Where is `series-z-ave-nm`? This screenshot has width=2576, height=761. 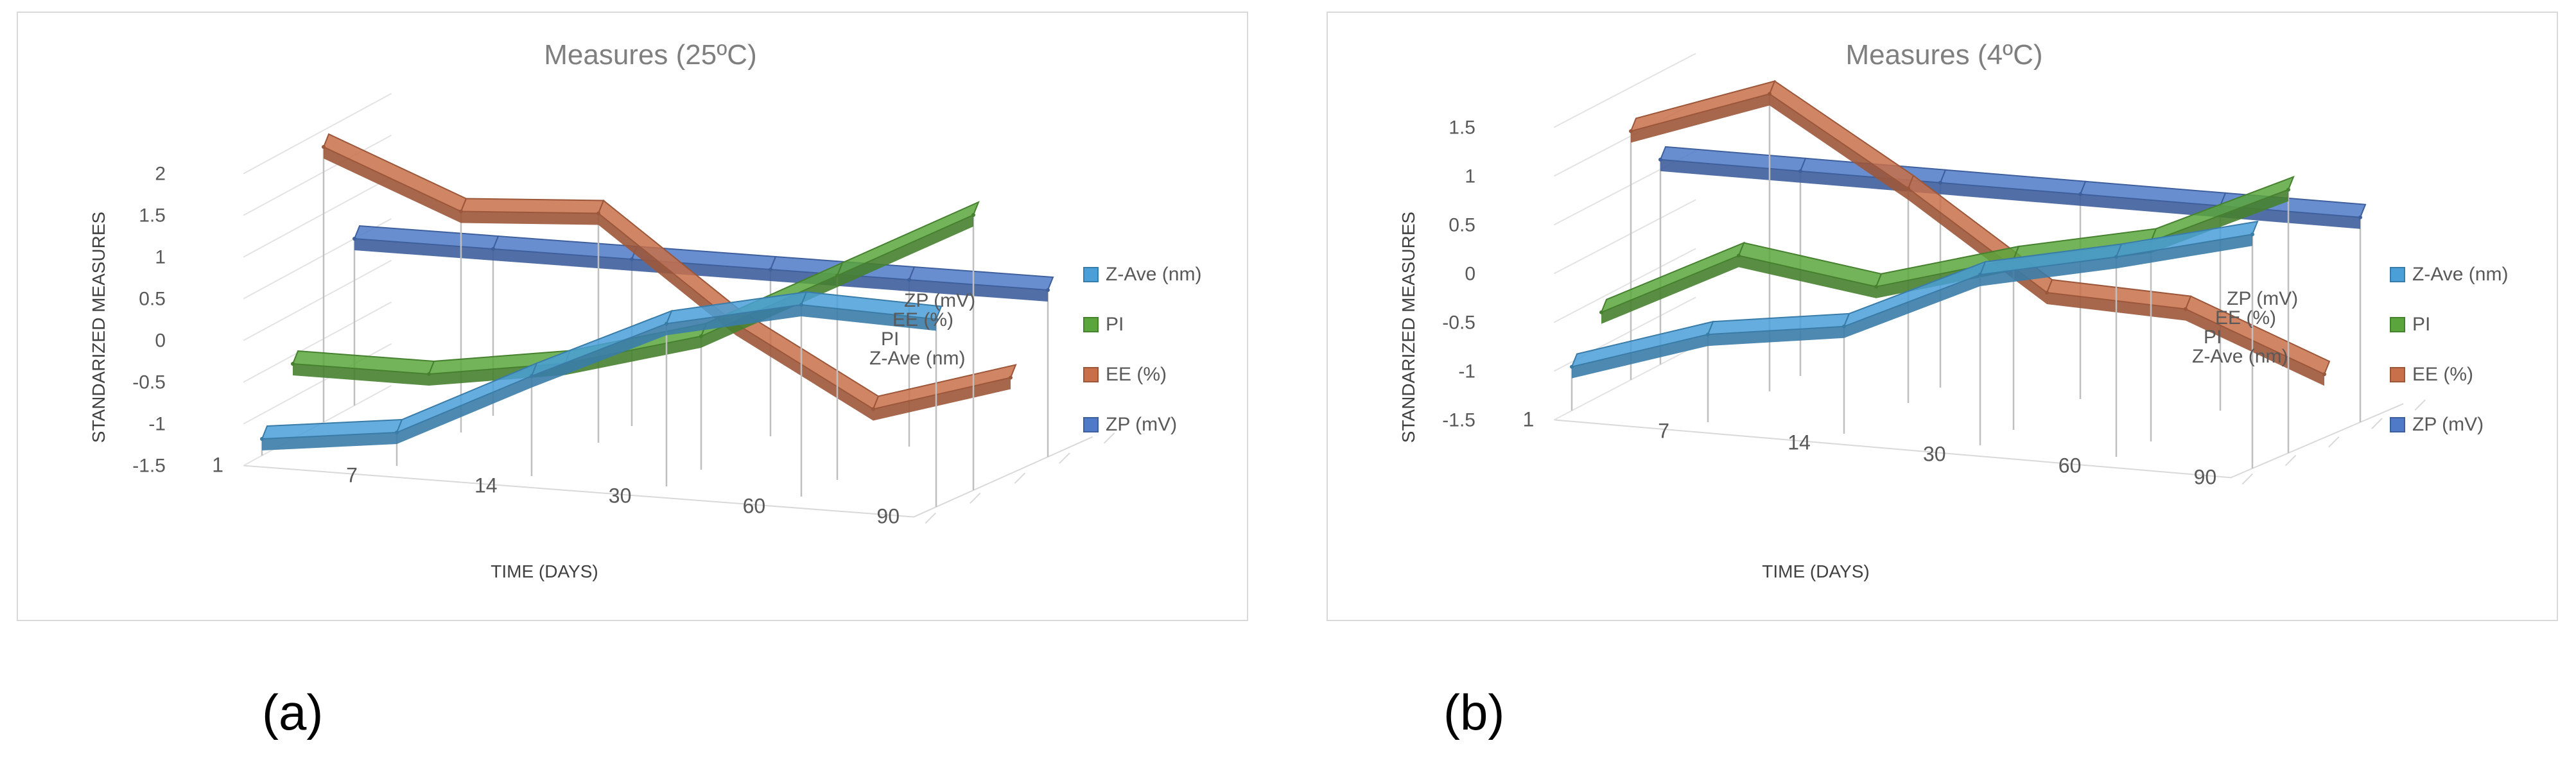 series-z-ave-nm is located at coordinates (601, 399).